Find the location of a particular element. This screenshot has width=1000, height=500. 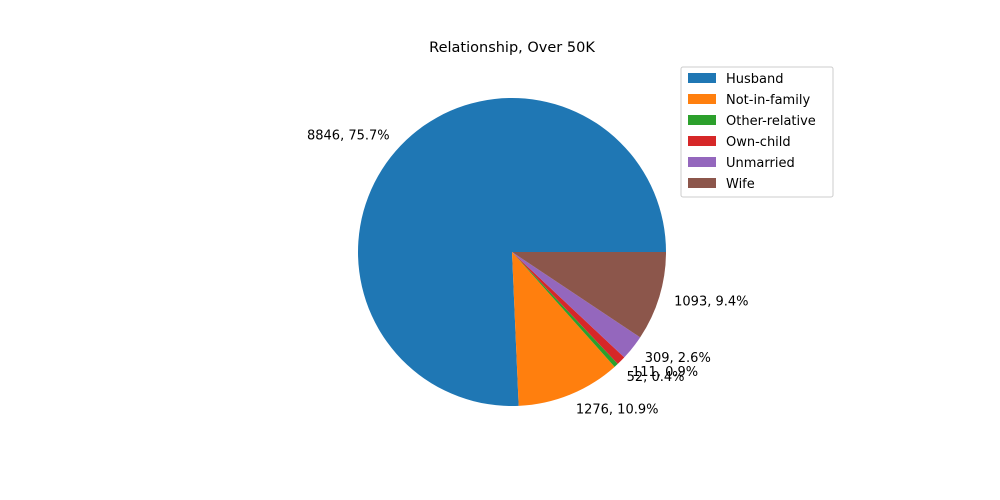

legend-frame is located at coordinates (757, 132).